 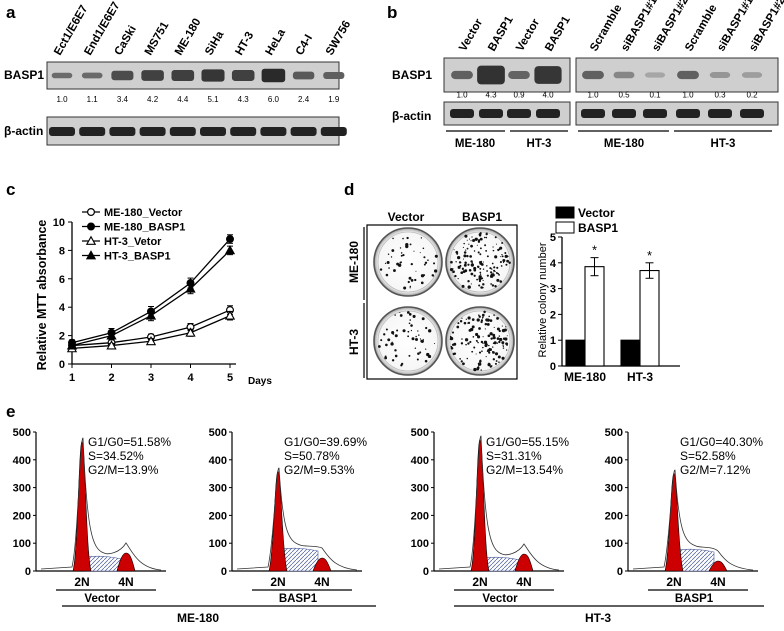 What do you see at coordinates (304, 99) in the screenshot?
I see `panel-a-value: 2.4` at bounding box center [304, 99].